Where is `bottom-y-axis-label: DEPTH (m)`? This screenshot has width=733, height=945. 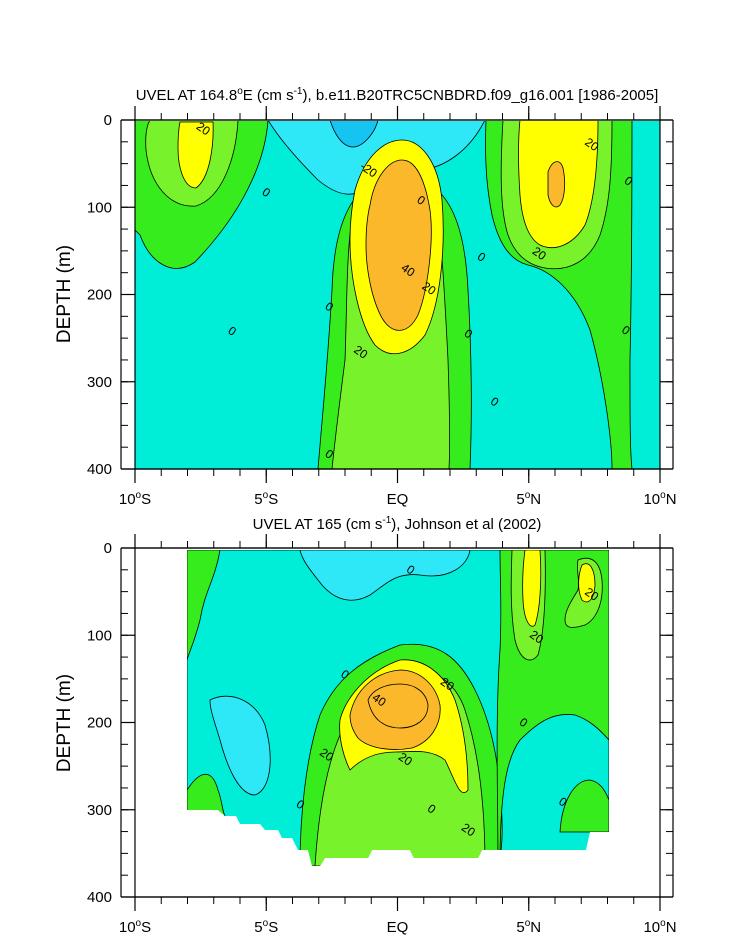
bottom-y-axis-label: DEPTH (m) is located at coordinates (64, 723).